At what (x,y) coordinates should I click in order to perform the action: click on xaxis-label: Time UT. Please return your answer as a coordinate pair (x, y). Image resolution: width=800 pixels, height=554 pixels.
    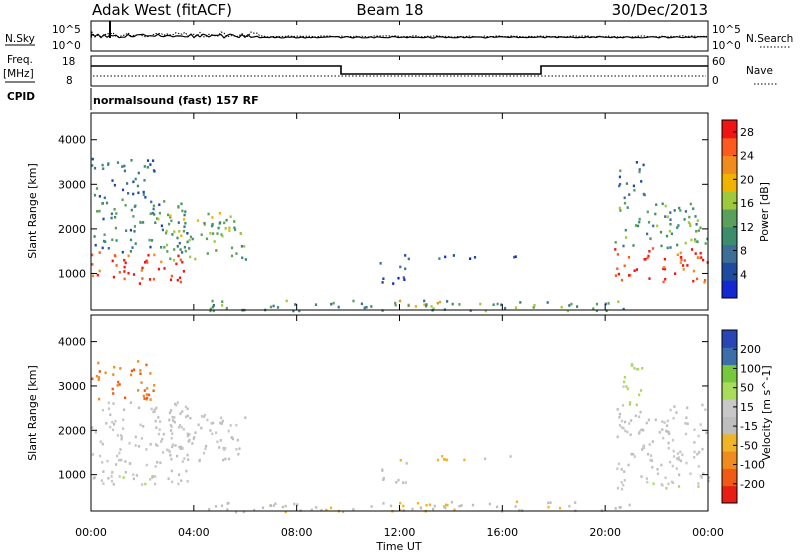
    Looking at the image, I should click on (398, 546).